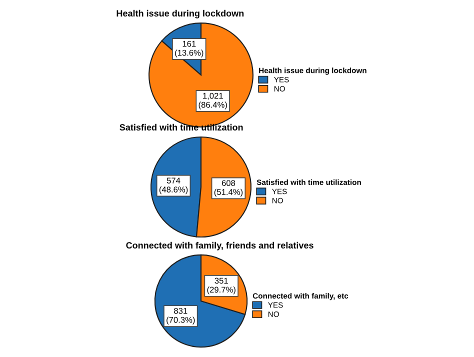 The height and width of the screenshot is (357, 474). Describe the element at coordinates (180, 14) in the screenshot. I see `chart-title: Health issue during lockdown` at that location.